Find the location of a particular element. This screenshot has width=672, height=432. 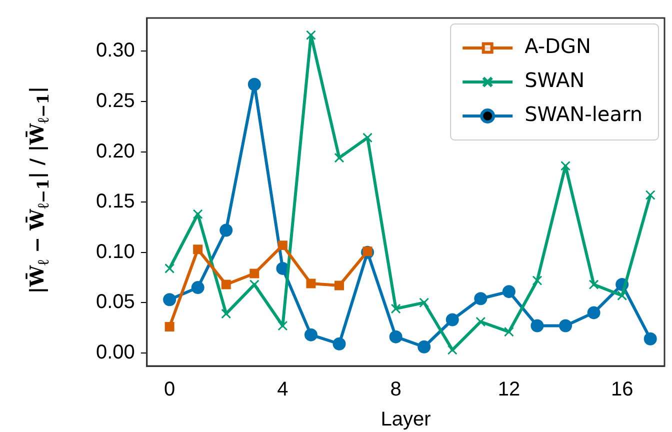

y-tick-label: 0.30 is located at coordinates (115, 51).